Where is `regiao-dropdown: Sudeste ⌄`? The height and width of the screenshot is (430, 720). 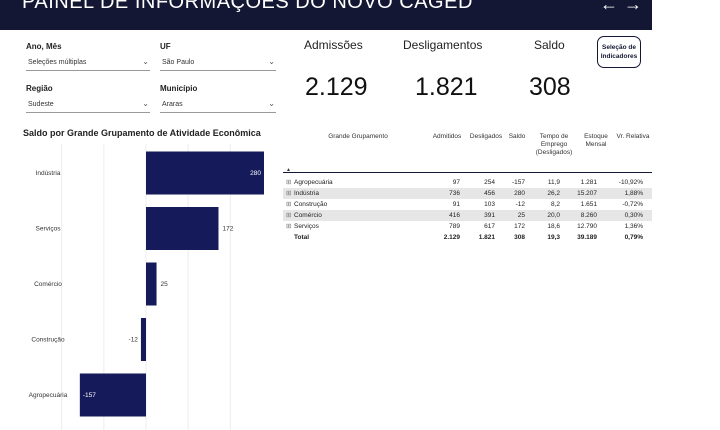
regiao-dropdown: Sudeste ⌄ is located at coordinates (88, 105).